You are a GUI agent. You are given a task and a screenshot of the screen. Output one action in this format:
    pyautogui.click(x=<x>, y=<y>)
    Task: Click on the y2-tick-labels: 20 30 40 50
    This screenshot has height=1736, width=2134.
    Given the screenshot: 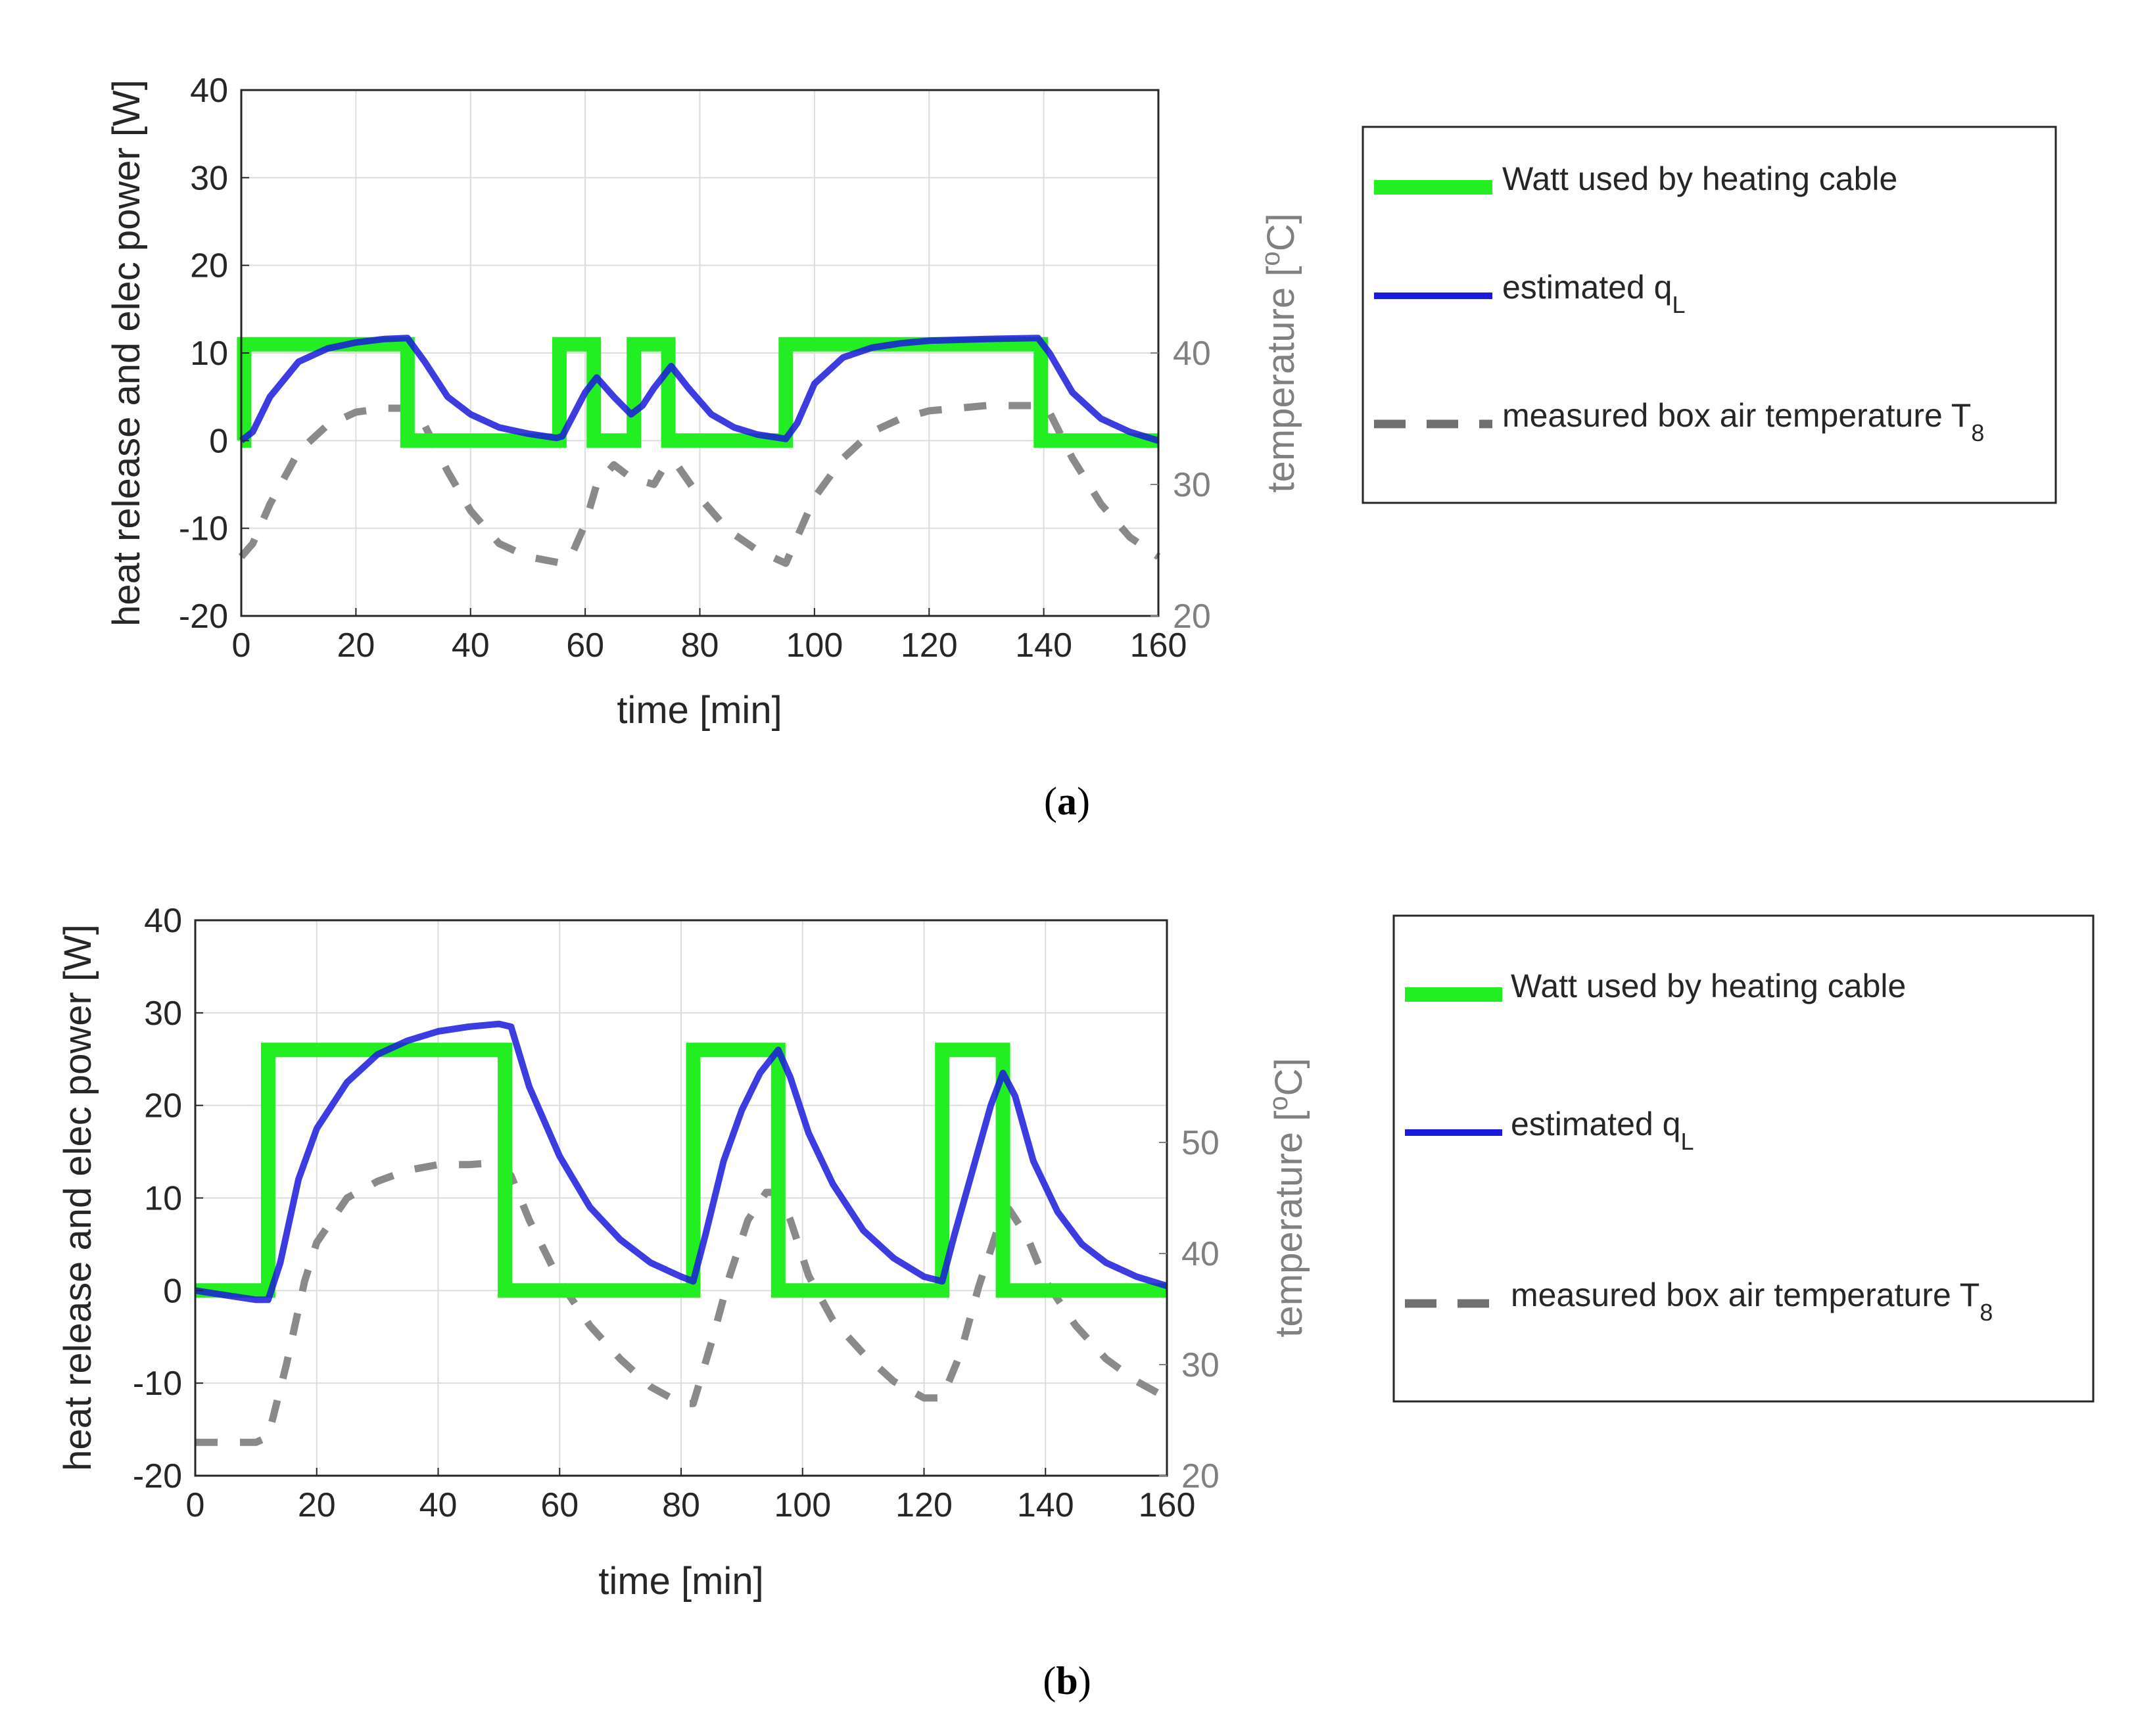 What is the action you would take?
    pyautogui.click(x=1189, y=1310)
    